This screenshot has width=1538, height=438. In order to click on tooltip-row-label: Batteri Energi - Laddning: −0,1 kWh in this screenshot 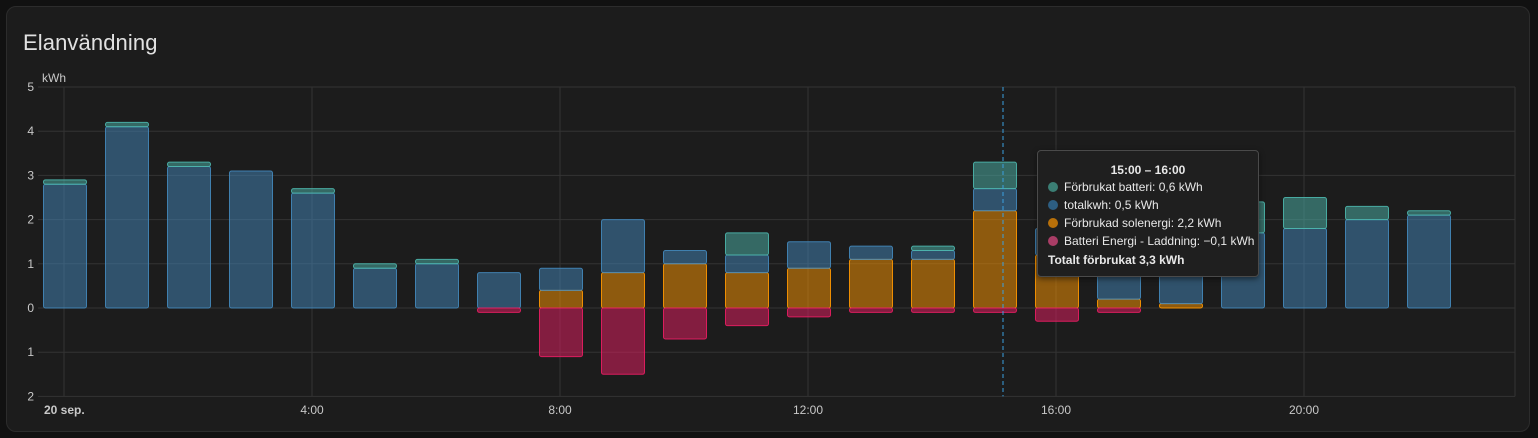, I will do `click(1159, 241)`.